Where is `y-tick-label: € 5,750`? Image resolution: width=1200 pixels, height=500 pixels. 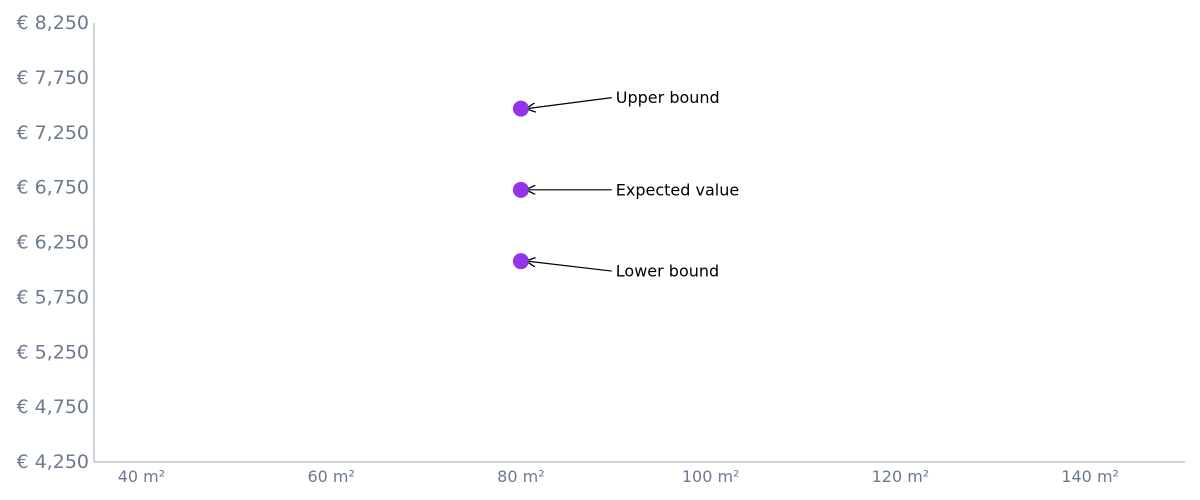
y-tick-label: € 5,750 is located at coordinates (52, 297).